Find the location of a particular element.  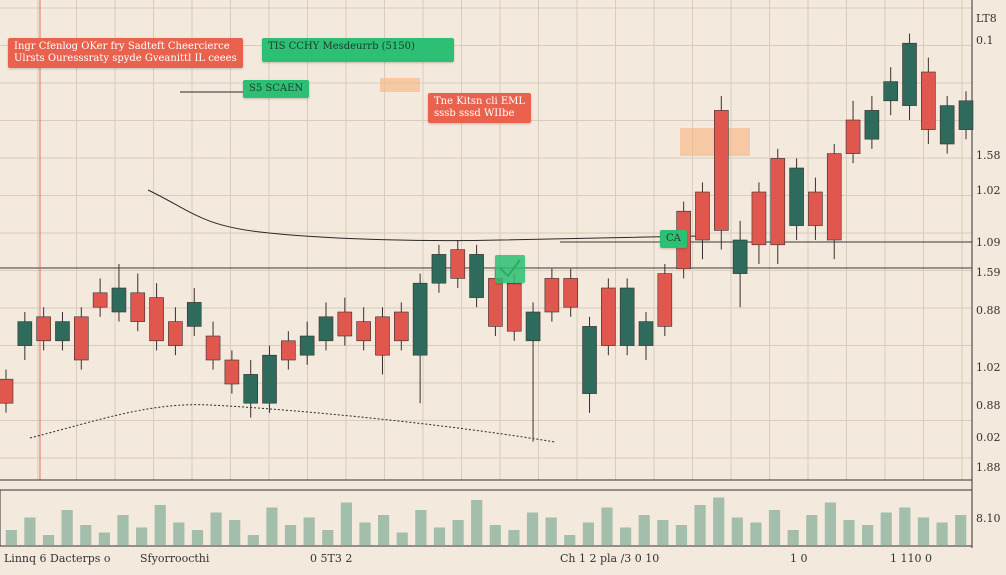

x-label: Sfyorroocthi is located at coordinates (175, 558).